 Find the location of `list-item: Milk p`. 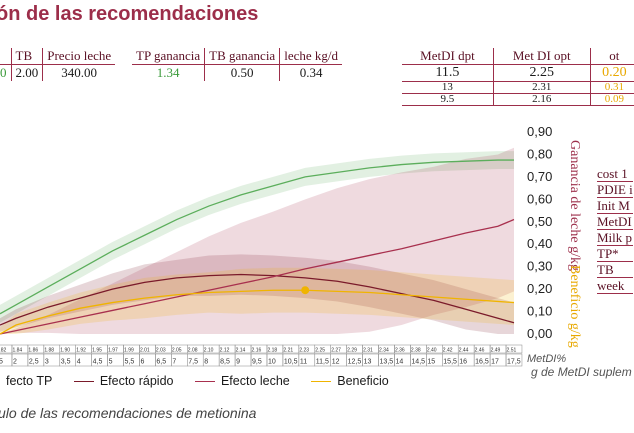

list-item: Milk p is located at coordinates (615, 238).